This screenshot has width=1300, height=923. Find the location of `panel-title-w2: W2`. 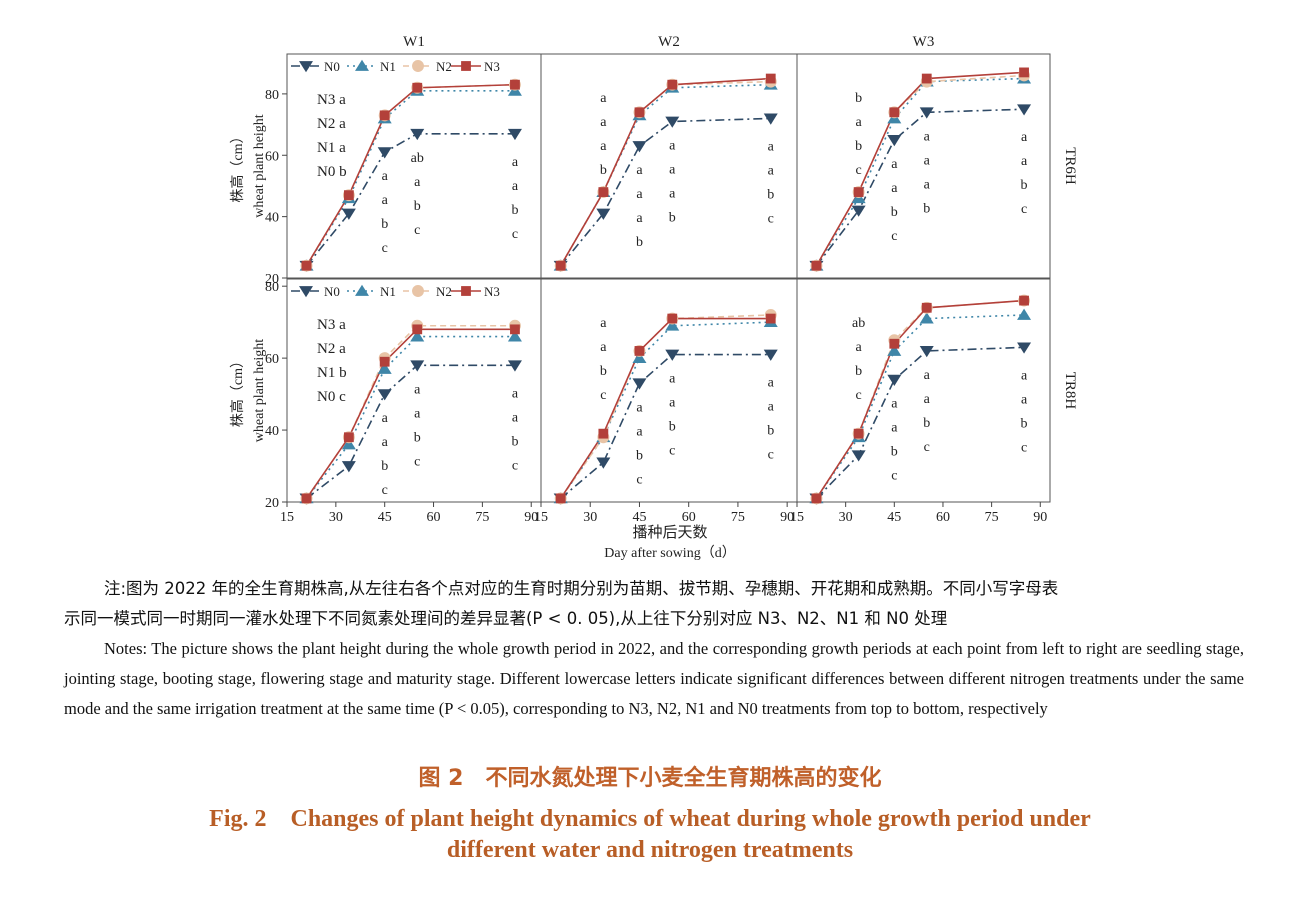

panel-title-w2: W2 is located at coordinates (669, 42).